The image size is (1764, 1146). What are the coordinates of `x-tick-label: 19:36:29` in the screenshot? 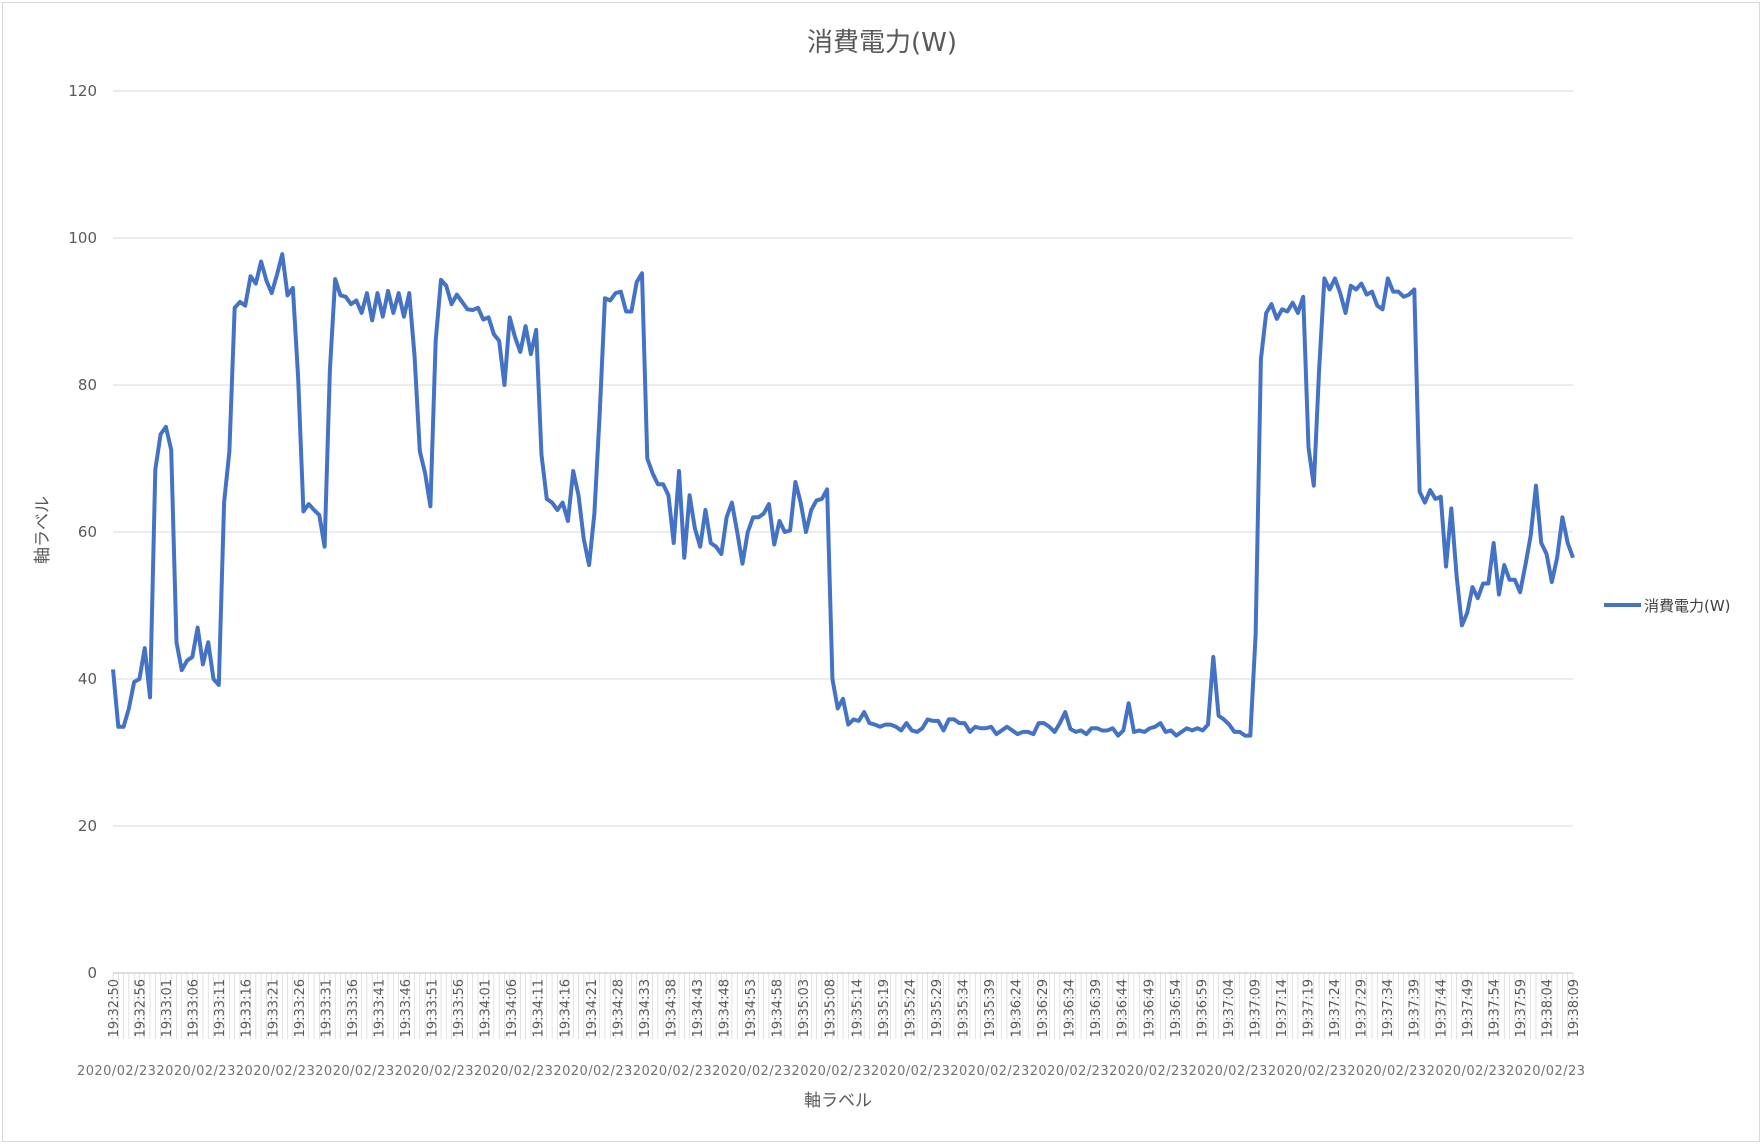 It's located at (1043, 1008).